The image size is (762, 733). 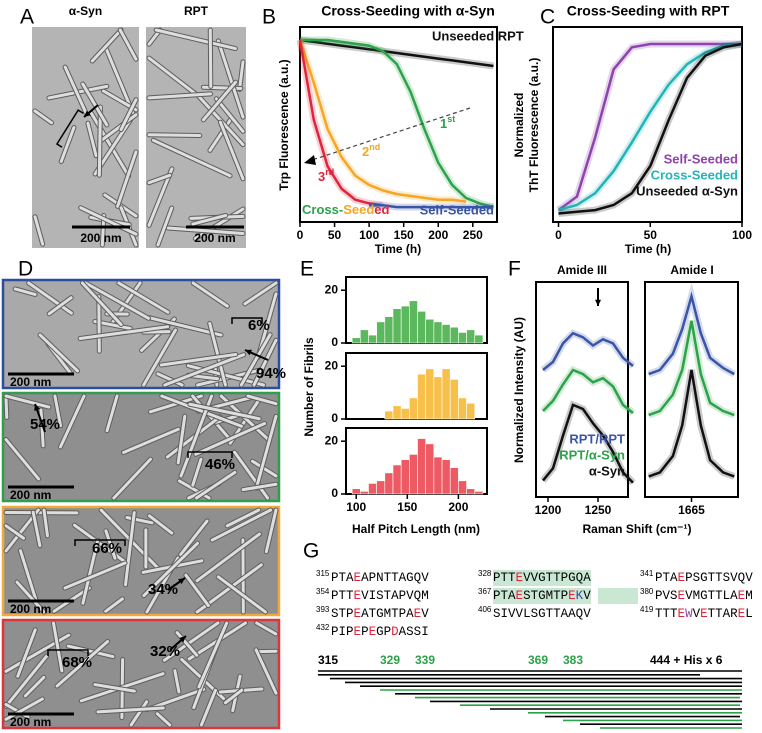 I want to click on residue-number: 354, so click(x=323, y=591).